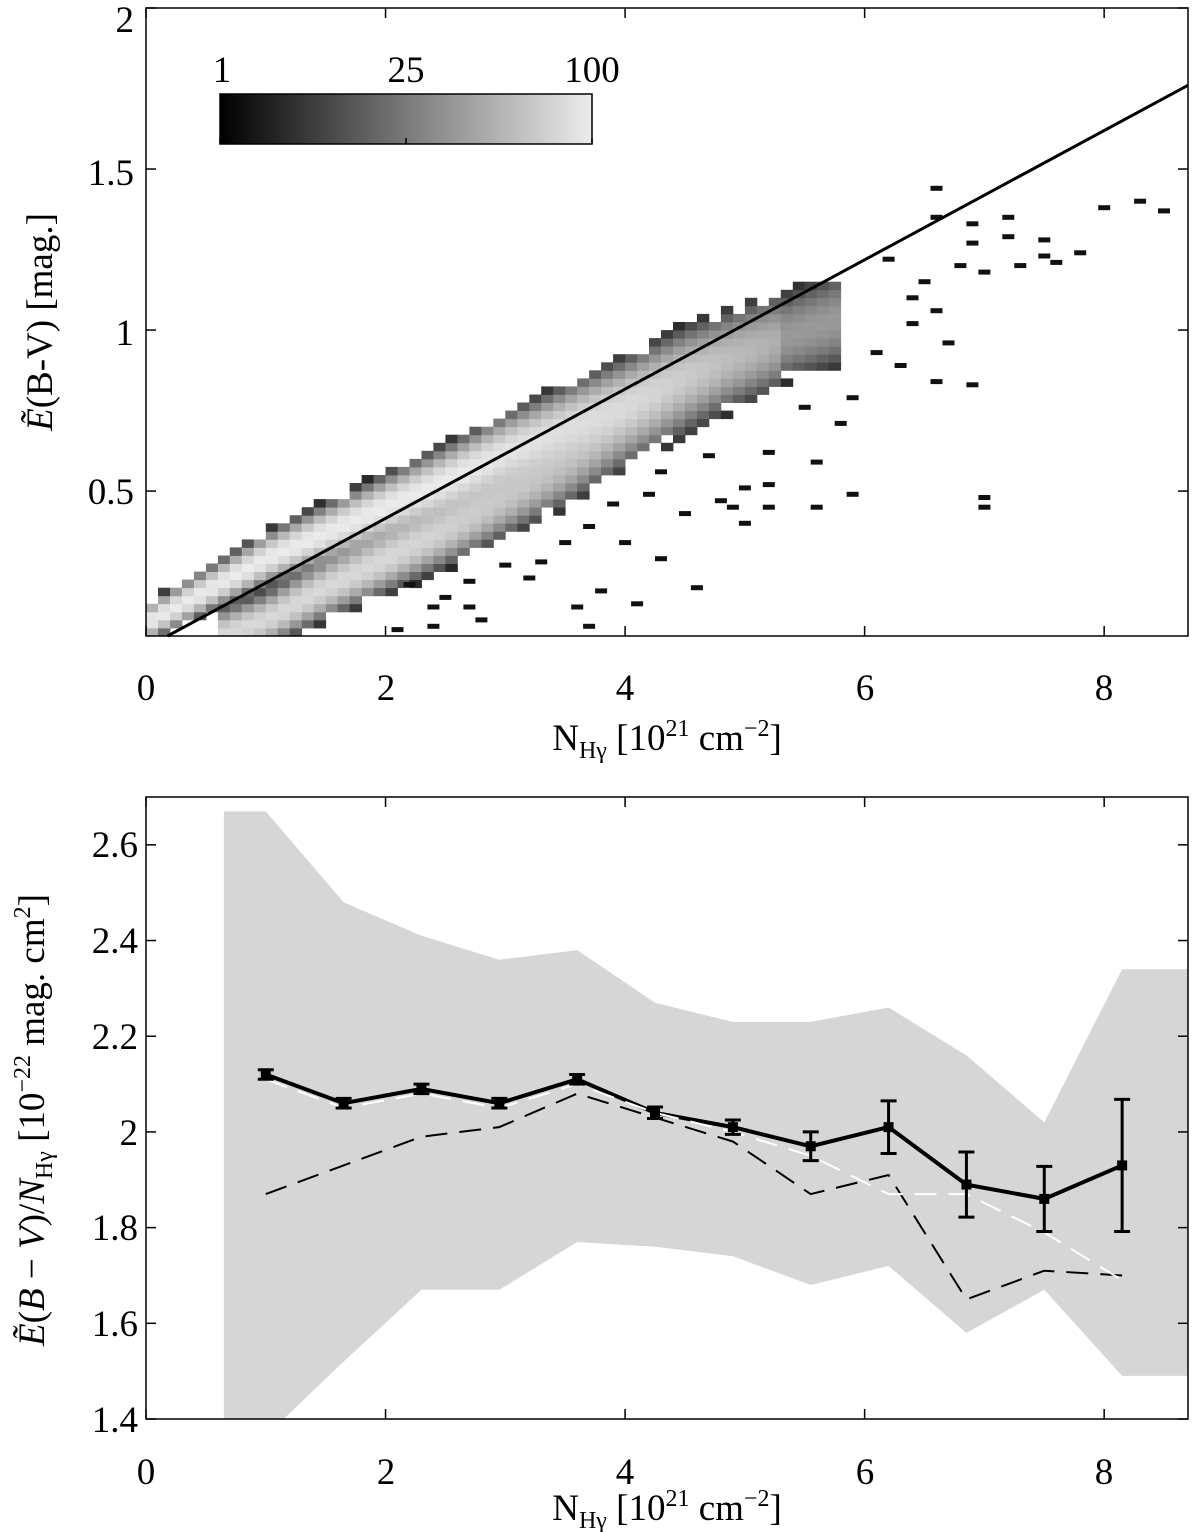 Image resolution: width=1200 pixels, height=1532 pixels. I want to click on y-tick-label: 2.2, so click(115, 1037).